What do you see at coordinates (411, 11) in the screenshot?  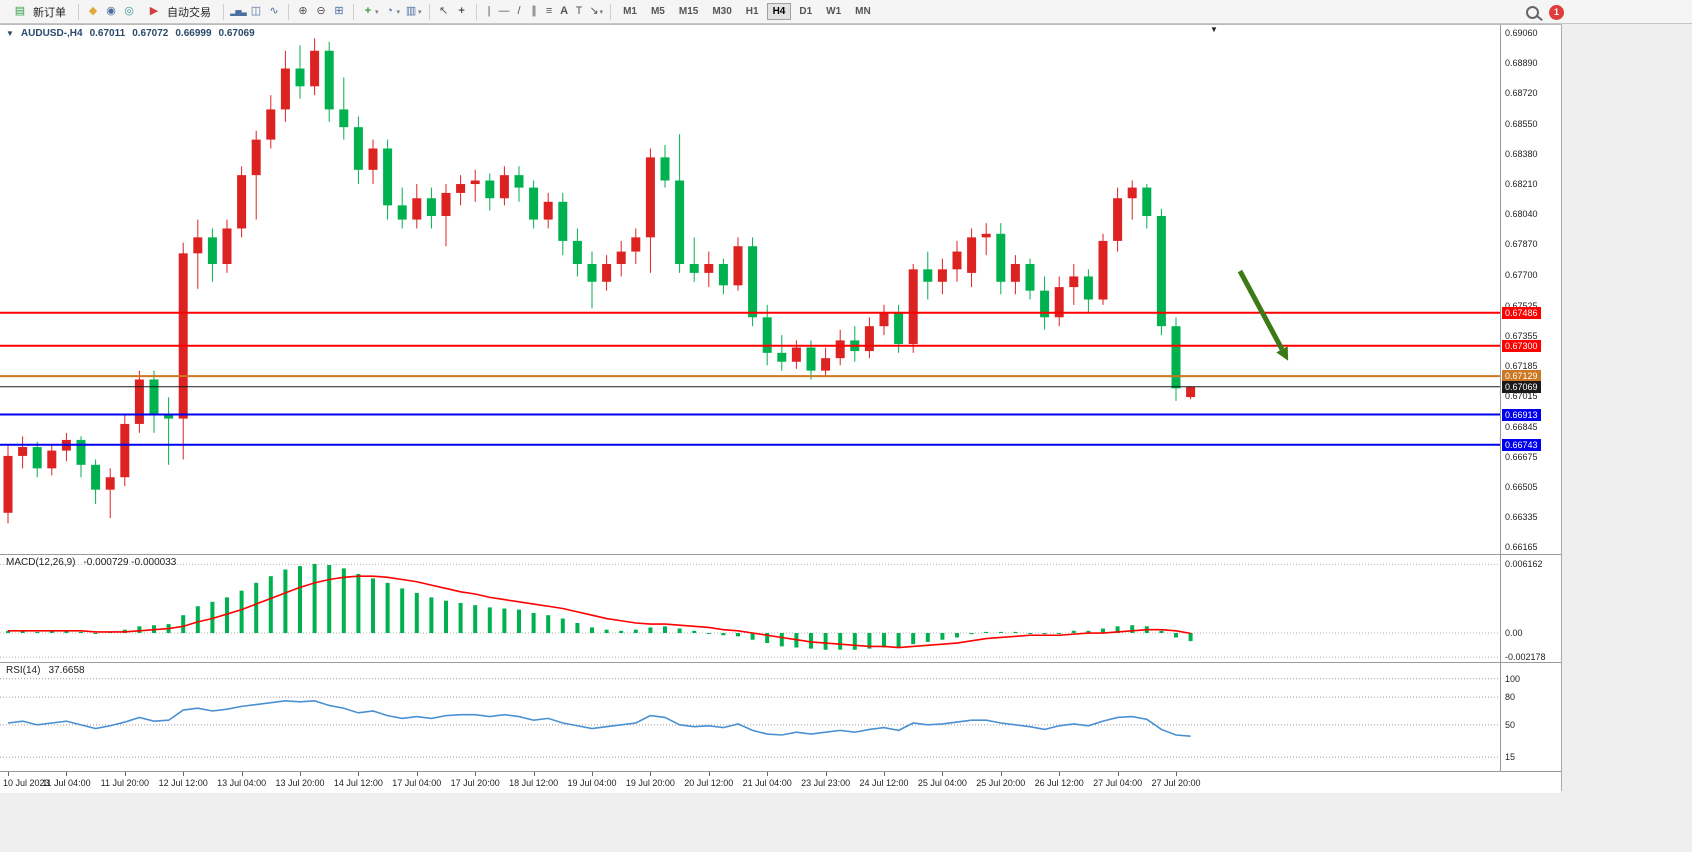 I see `template-icon: ▥` at bounding box center [411, 11].